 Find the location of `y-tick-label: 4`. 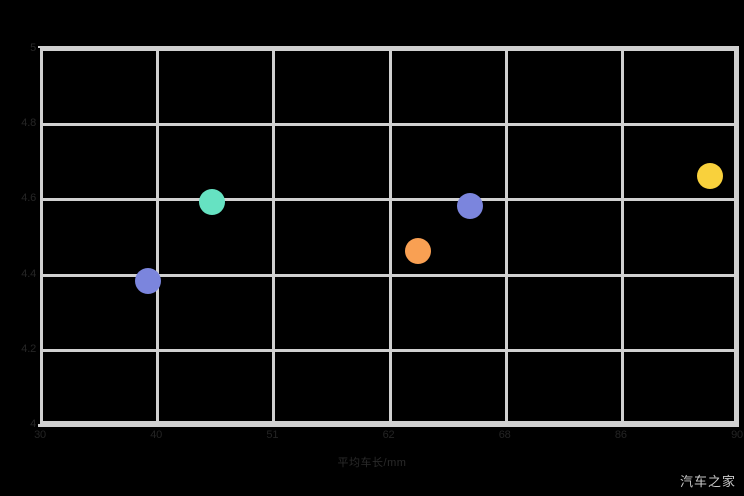

y-tick-label: 4 is located at coordinates (33, 424).